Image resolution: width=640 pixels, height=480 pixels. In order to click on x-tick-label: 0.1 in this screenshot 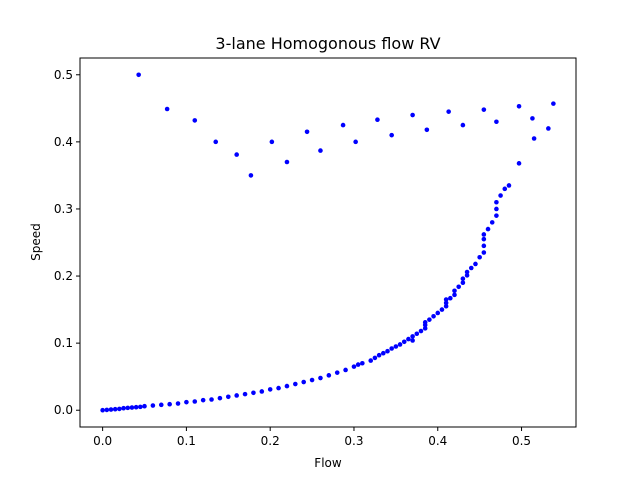, I will do `click(186, 441)`.